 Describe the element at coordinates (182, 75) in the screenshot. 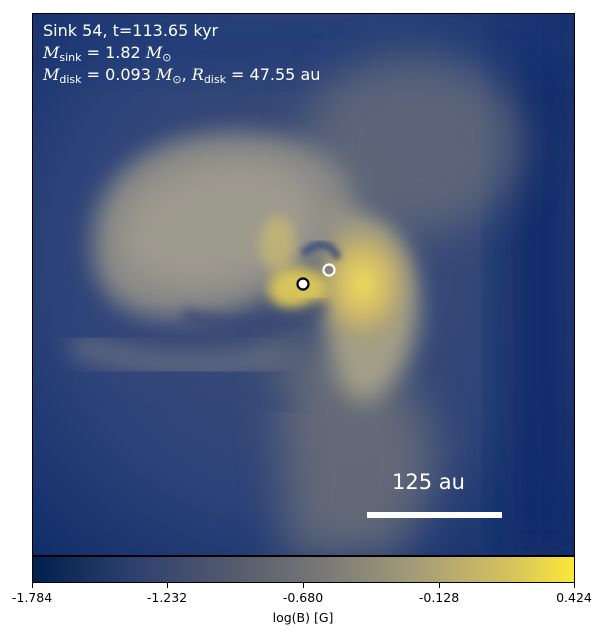

I see `disk-line: Mdisk = 0.093 M⊙, Rdisk = 47.55 au` at that location.